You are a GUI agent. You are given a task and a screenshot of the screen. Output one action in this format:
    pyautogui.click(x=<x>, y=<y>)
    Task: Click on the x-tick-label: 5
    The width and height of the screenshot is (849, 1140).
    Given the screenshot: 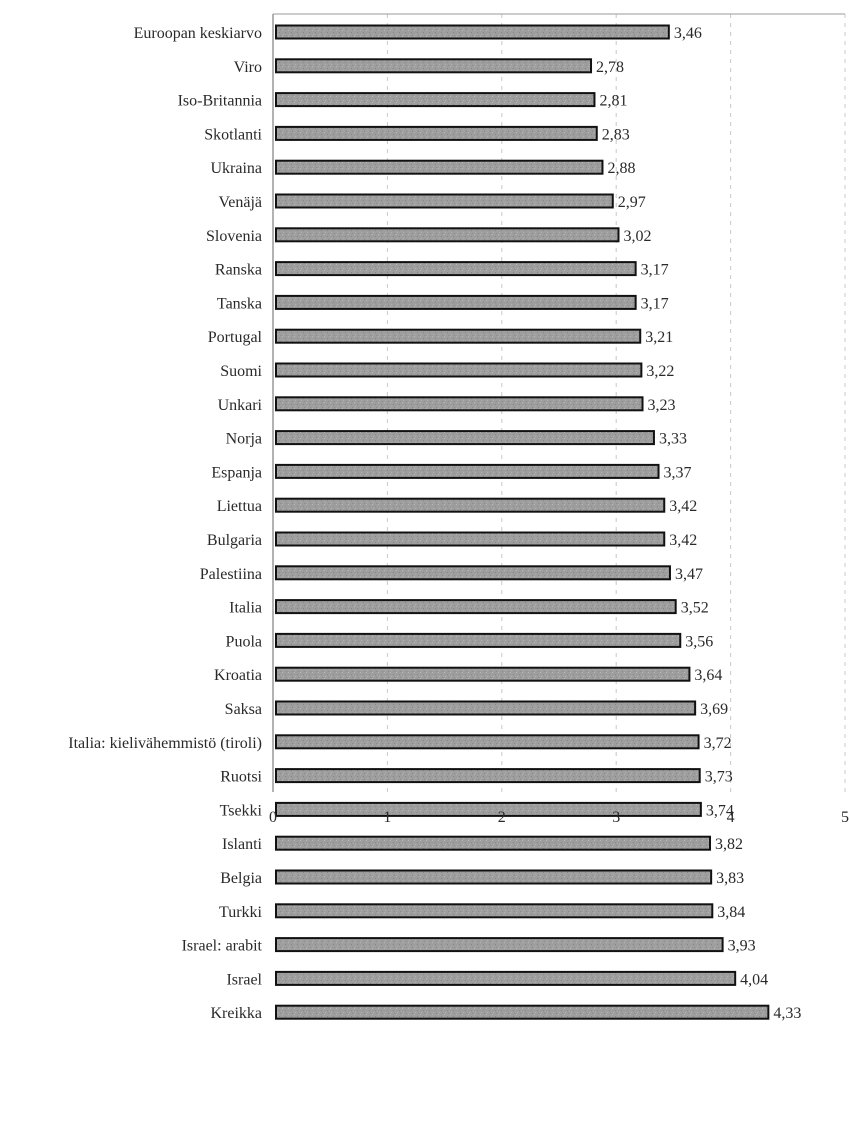 What is the action you would take?
    pyautogui.click(x=845, y=817)
    